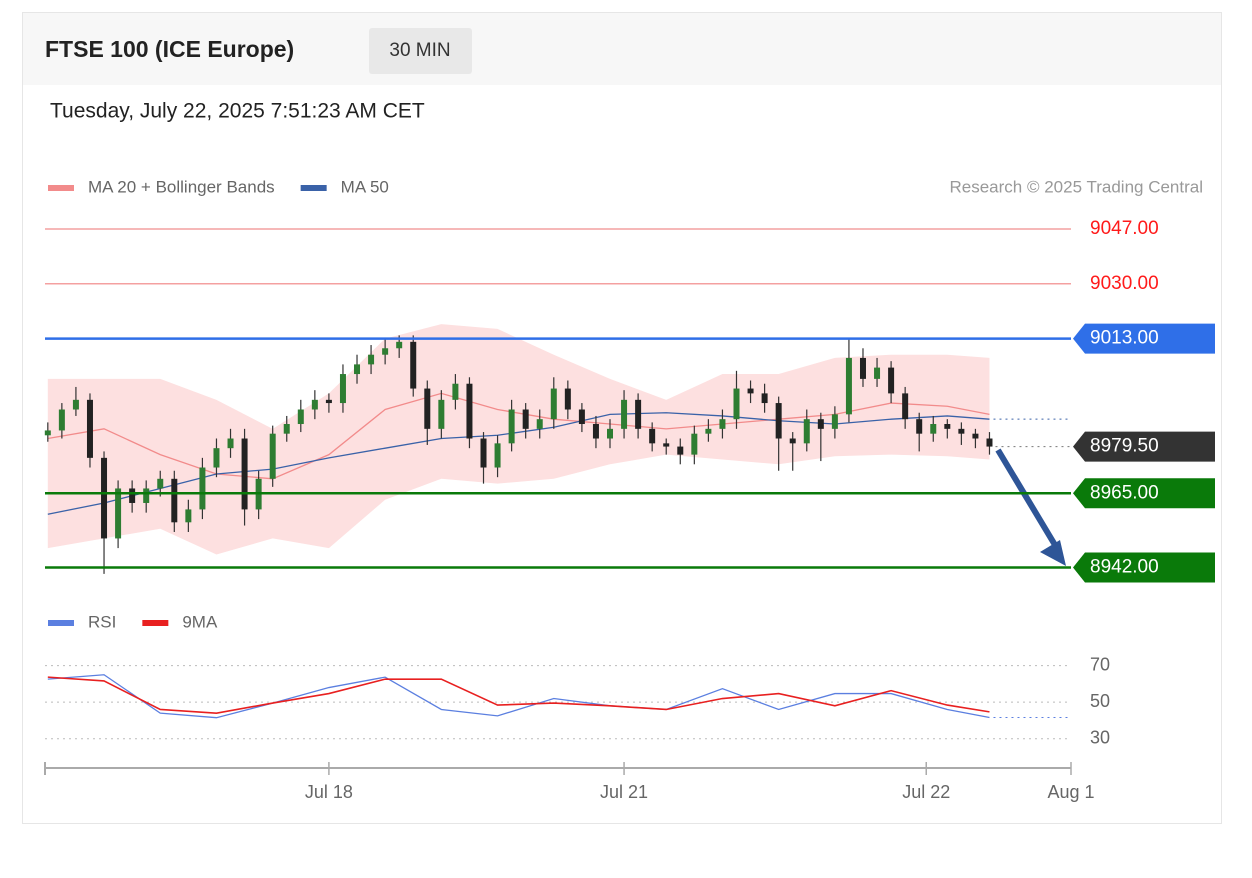  Describe the element at coordinates (200, 621) in the screenshot. I see `legend-label: 9MA` at that location.